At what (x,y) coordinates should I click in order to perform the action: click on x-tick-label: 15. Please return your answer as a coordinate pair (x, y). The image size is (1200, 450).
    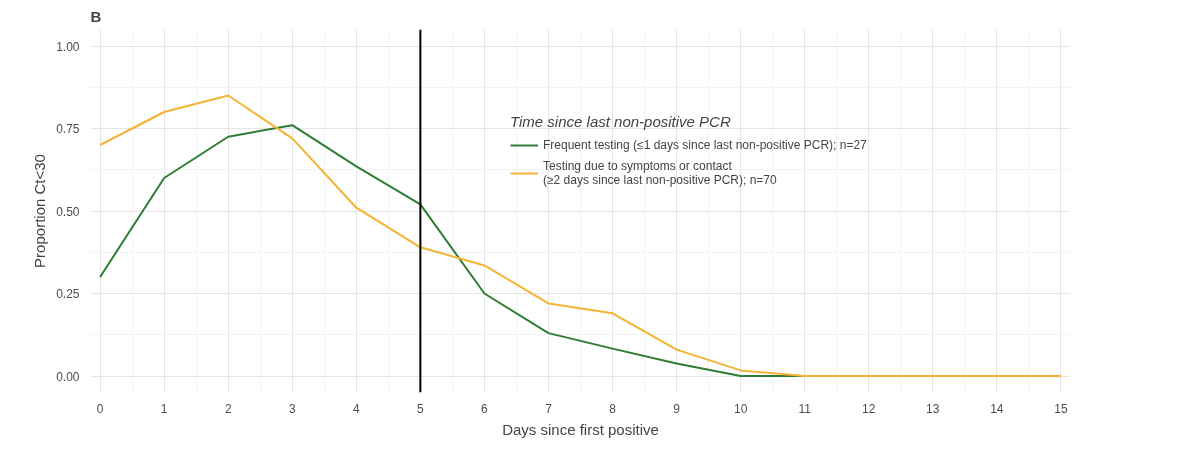
    Looking at the image, I should click on (1061, 408).